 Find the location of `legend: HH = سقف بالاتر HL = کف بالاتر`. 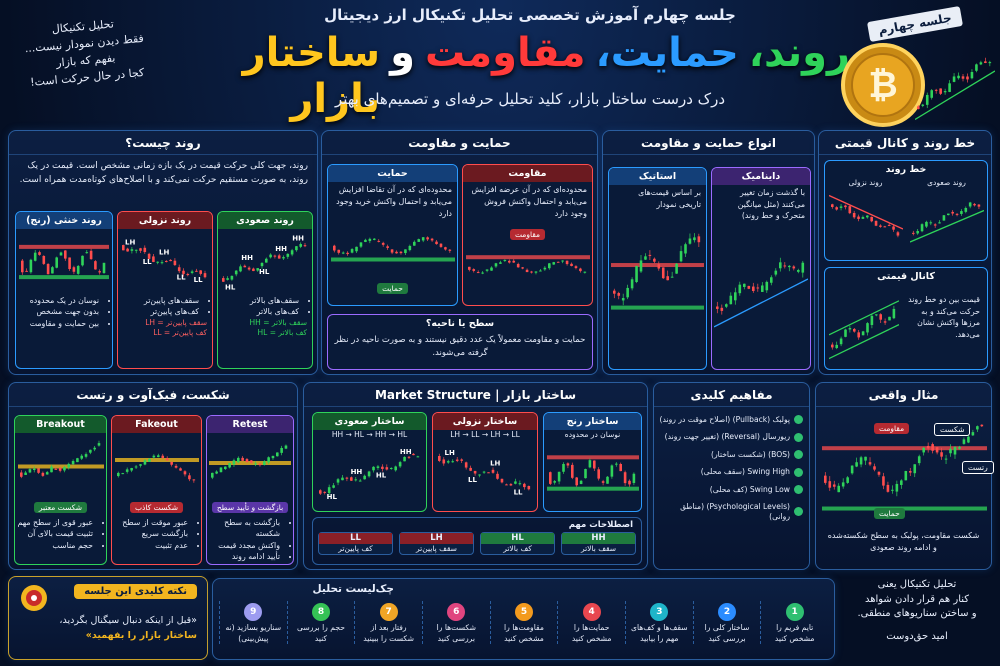

legend: HH = سقف بالاتر HL = کف بالاتر is located at coordinates (265, 328).